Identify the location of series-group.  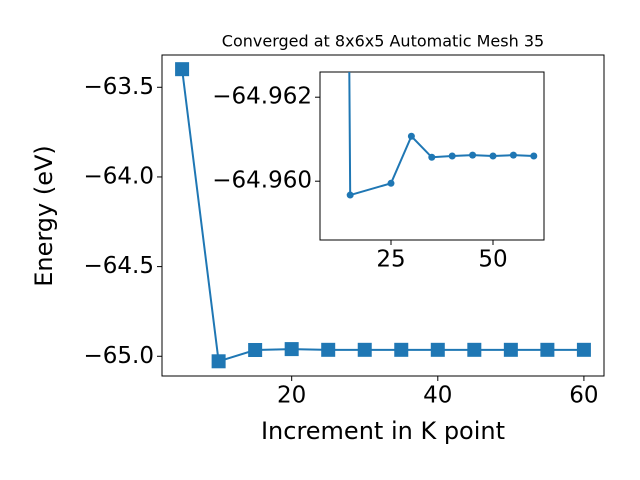
(442, 135).